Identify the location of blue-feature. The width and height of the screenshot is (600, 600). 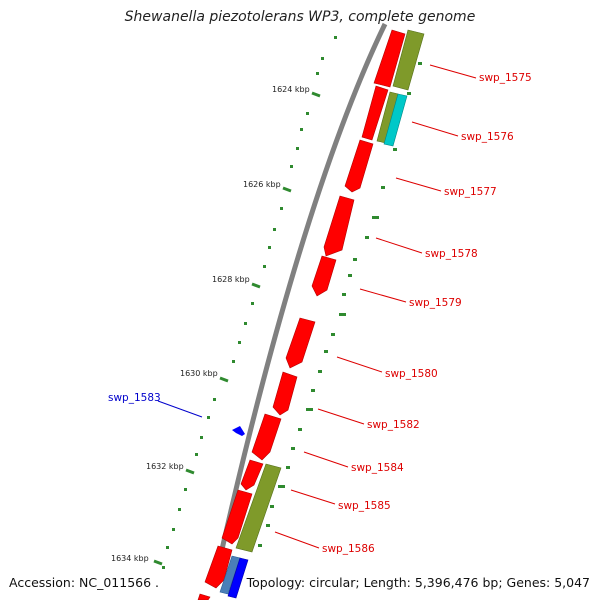
(238, 578).